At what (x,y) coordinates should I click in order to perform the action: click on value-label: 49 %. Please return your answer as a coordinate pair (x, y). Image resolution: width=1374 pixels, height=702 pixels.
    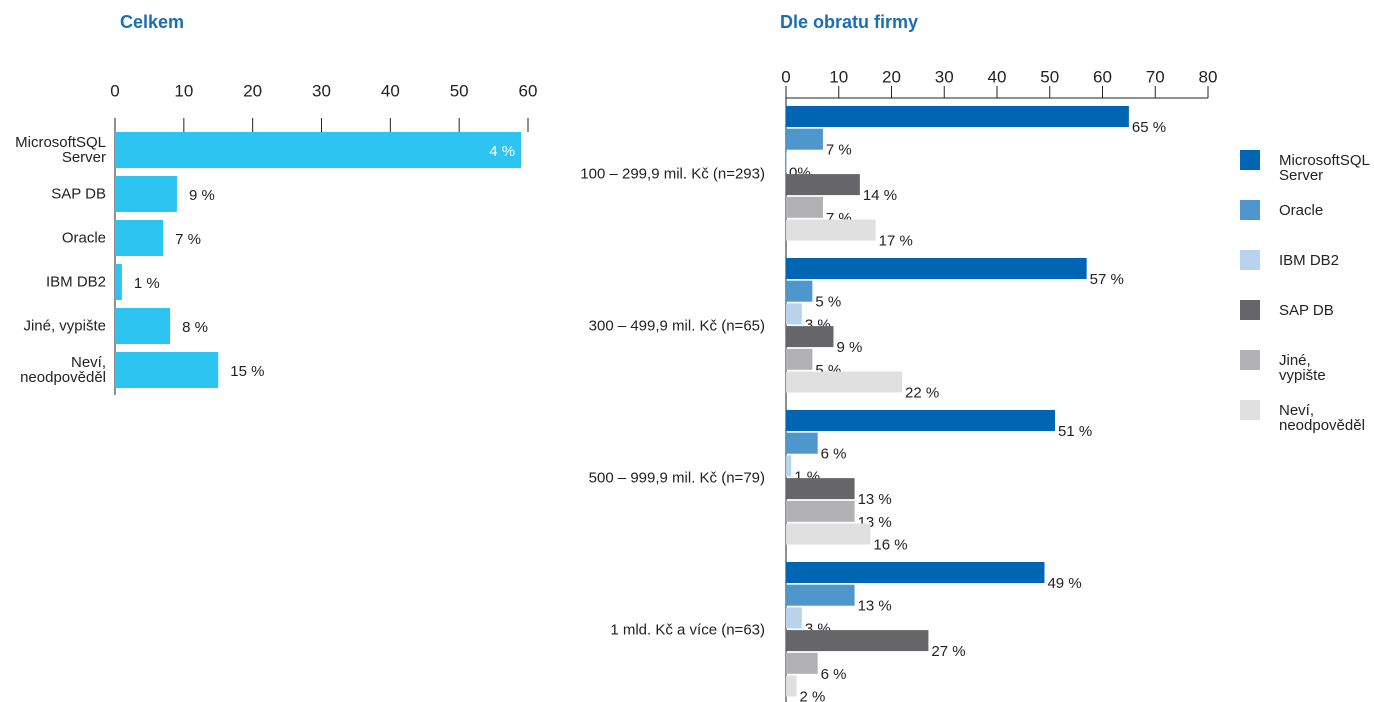
    Looking at the image, I should click on (1064, 583).